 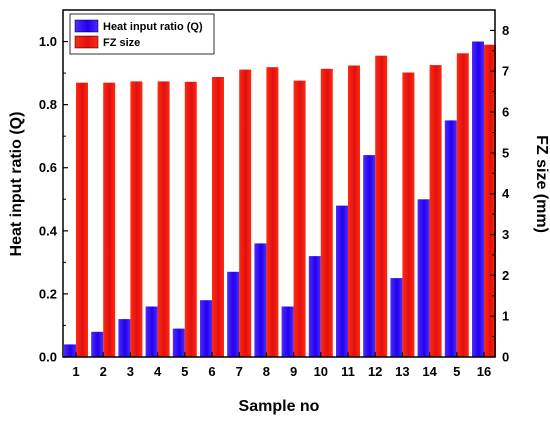 What do you see at coordinates (103, 371) in the screenshot?
I see `x-tick-label: 2` at bounding box center [103, 371].